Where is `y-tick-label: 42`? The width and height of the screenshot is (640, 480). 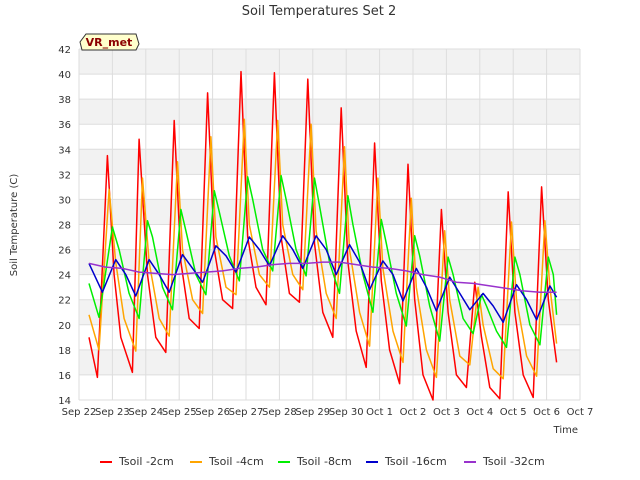 y-tick-label: 42 is located at coordinates (64, 50).